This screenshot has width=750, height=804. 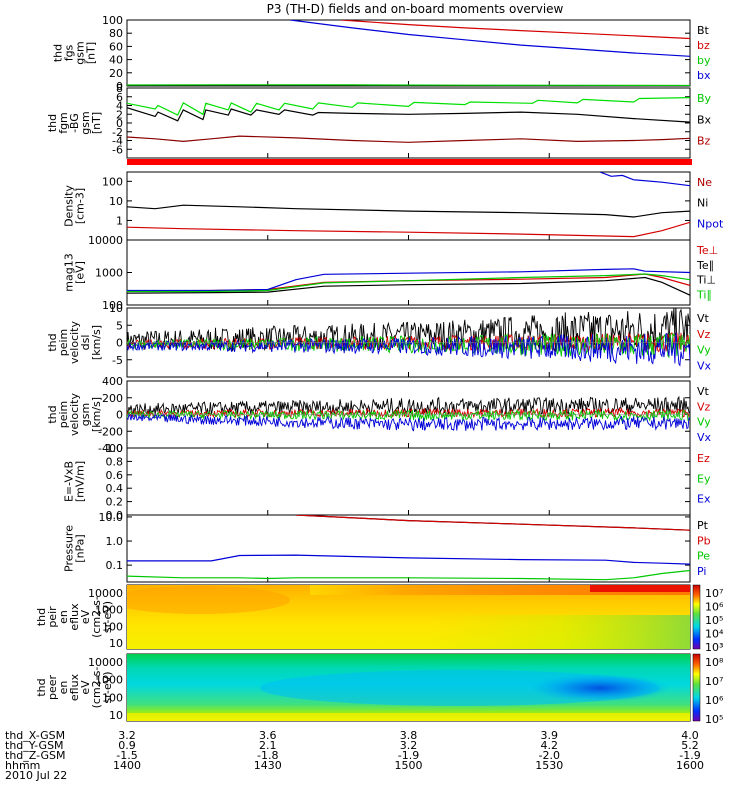 What do you see at coordinates (112, 398) in the screenshot?
I see `y-tick-label: 200` at bounding box center [112, 398].